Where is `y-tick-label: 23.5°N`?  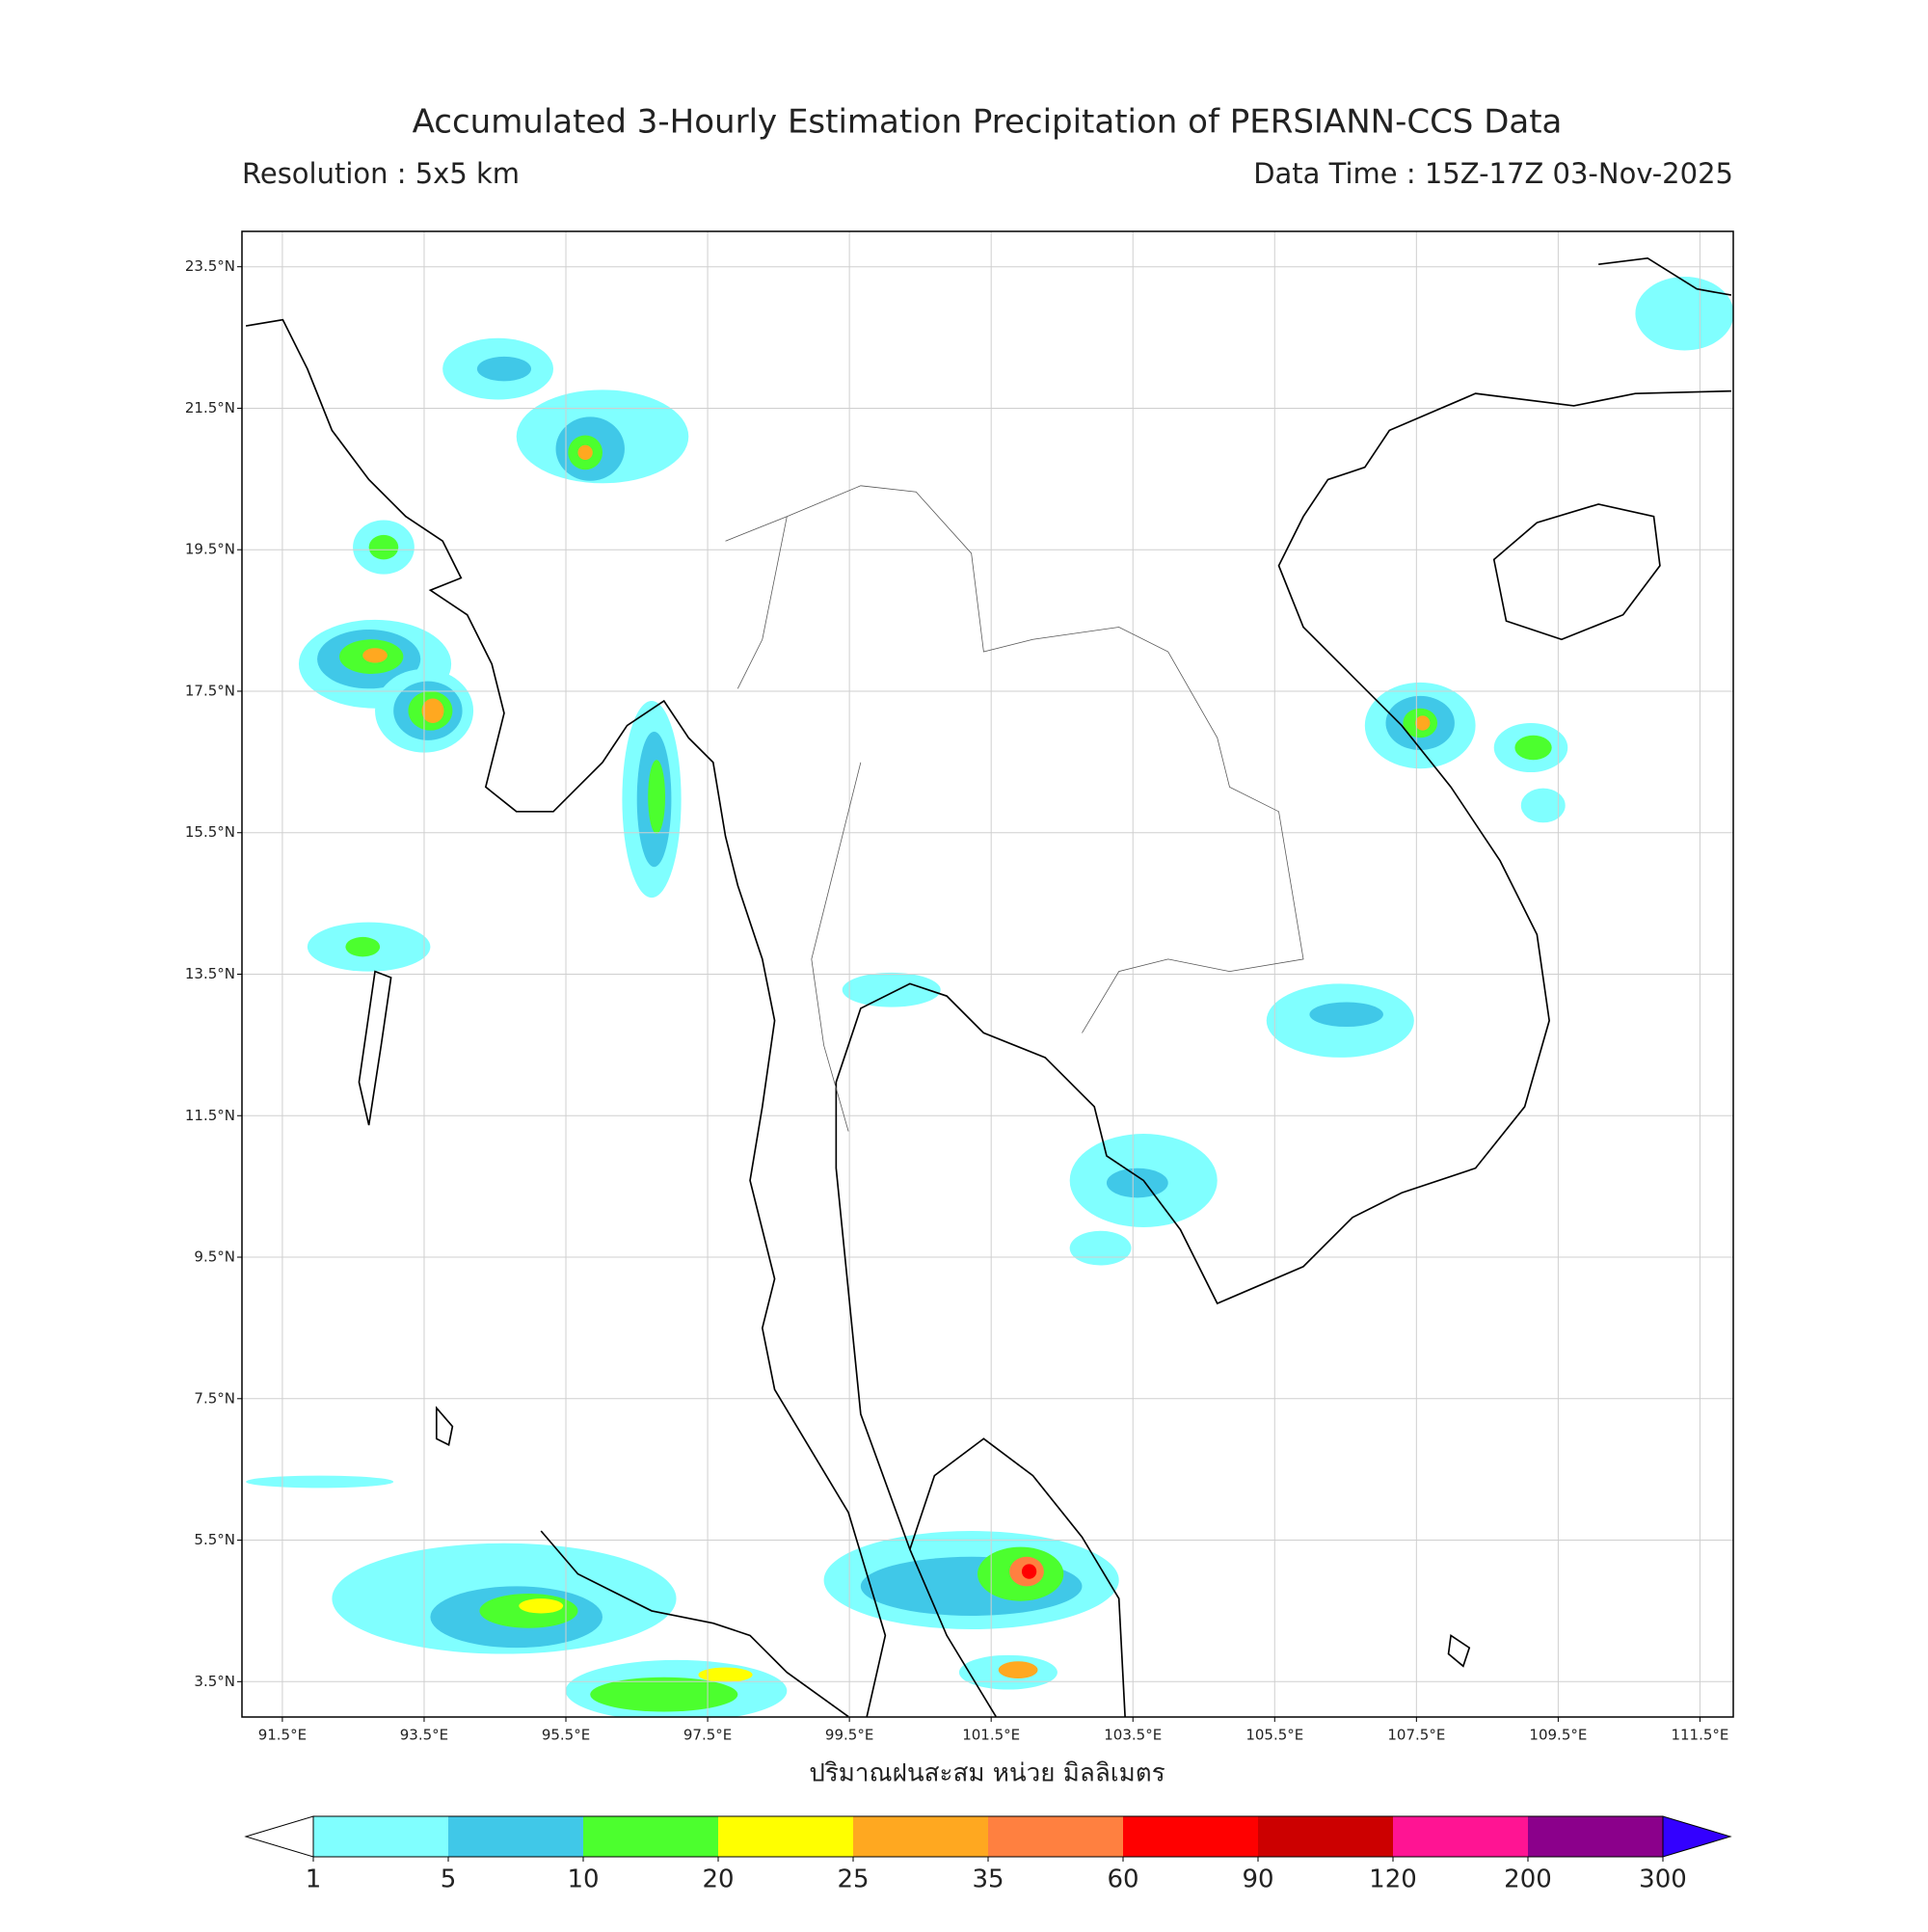
y-tick-label: 23.5°N is located at coordinates (210, 266).